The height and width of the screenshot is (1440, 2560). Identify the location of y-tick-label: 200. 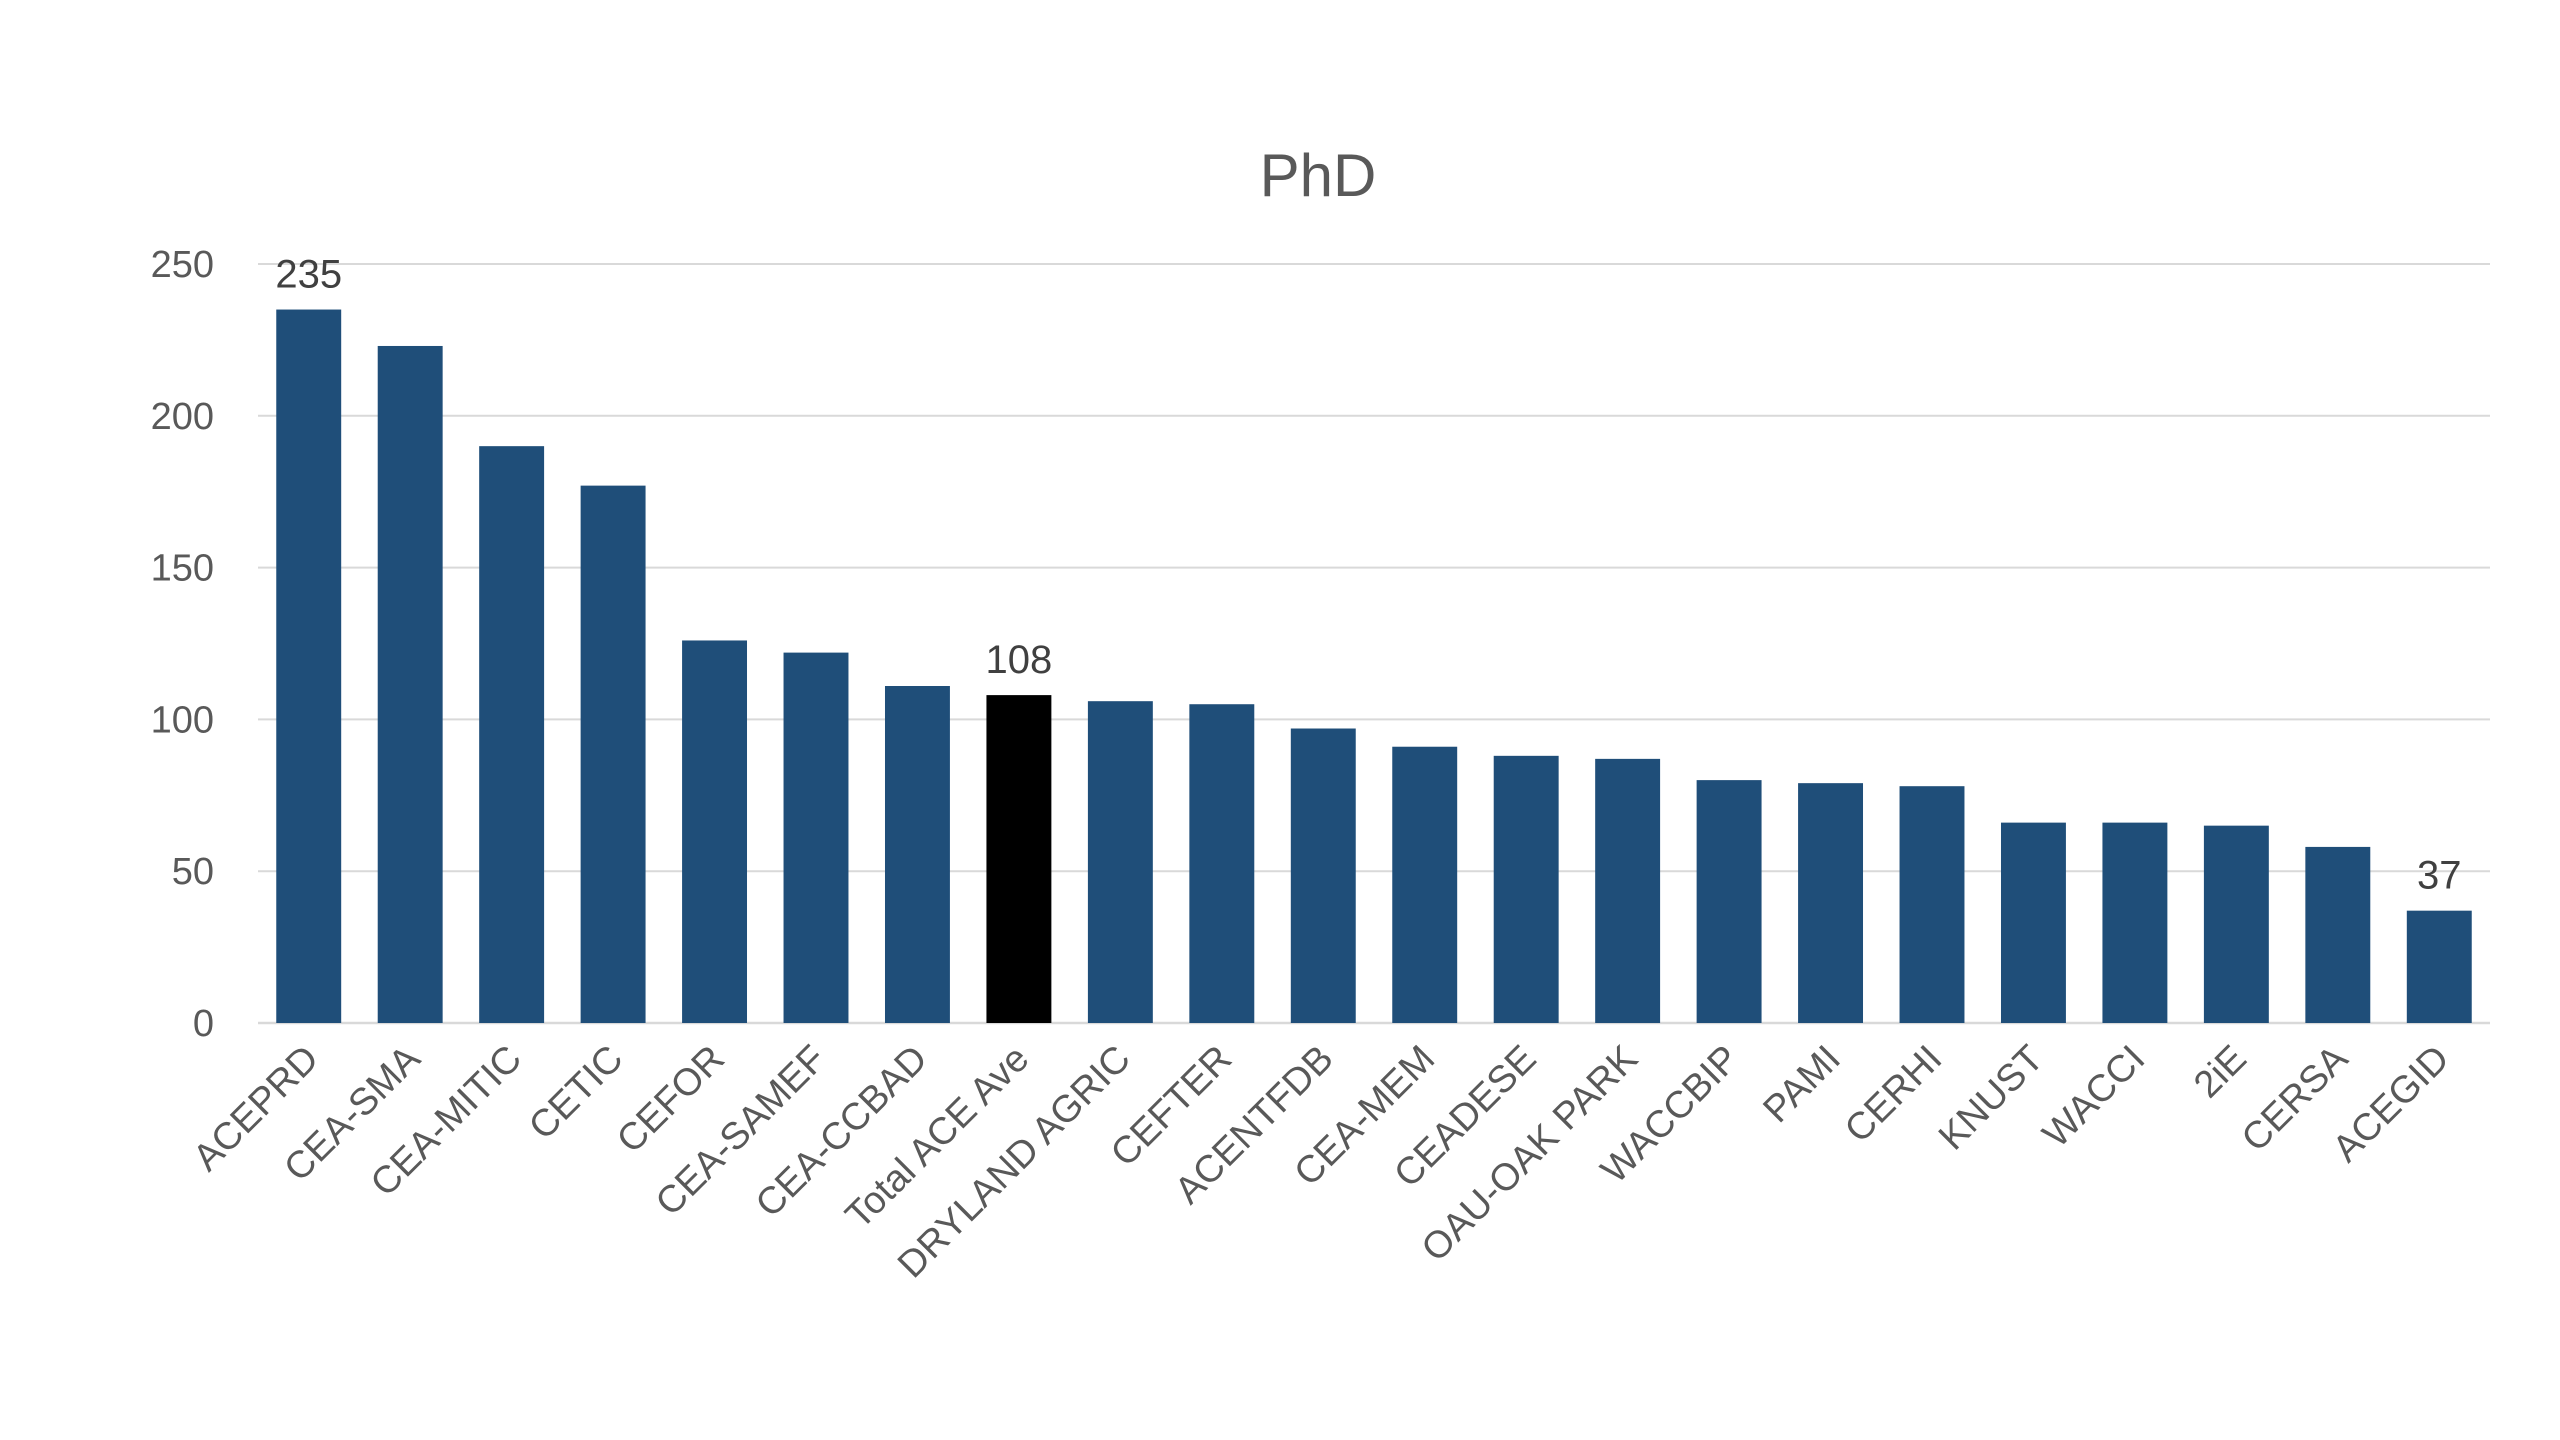
(182, 417).